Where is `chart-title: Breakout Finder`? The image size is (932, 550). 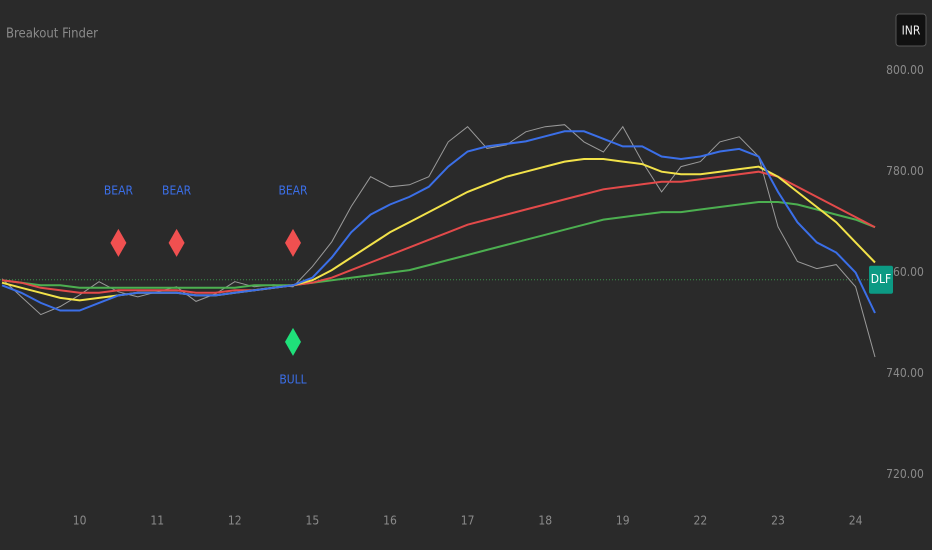 chart-title: Breakout Finder is located at coordinates (52, 34).